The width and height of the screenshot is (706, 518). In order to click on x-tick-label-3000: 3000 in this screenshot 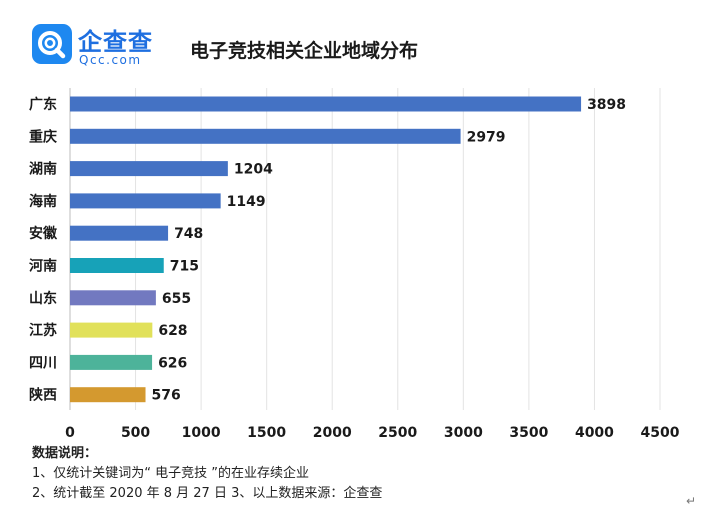, I will do `click(463, 432)`.